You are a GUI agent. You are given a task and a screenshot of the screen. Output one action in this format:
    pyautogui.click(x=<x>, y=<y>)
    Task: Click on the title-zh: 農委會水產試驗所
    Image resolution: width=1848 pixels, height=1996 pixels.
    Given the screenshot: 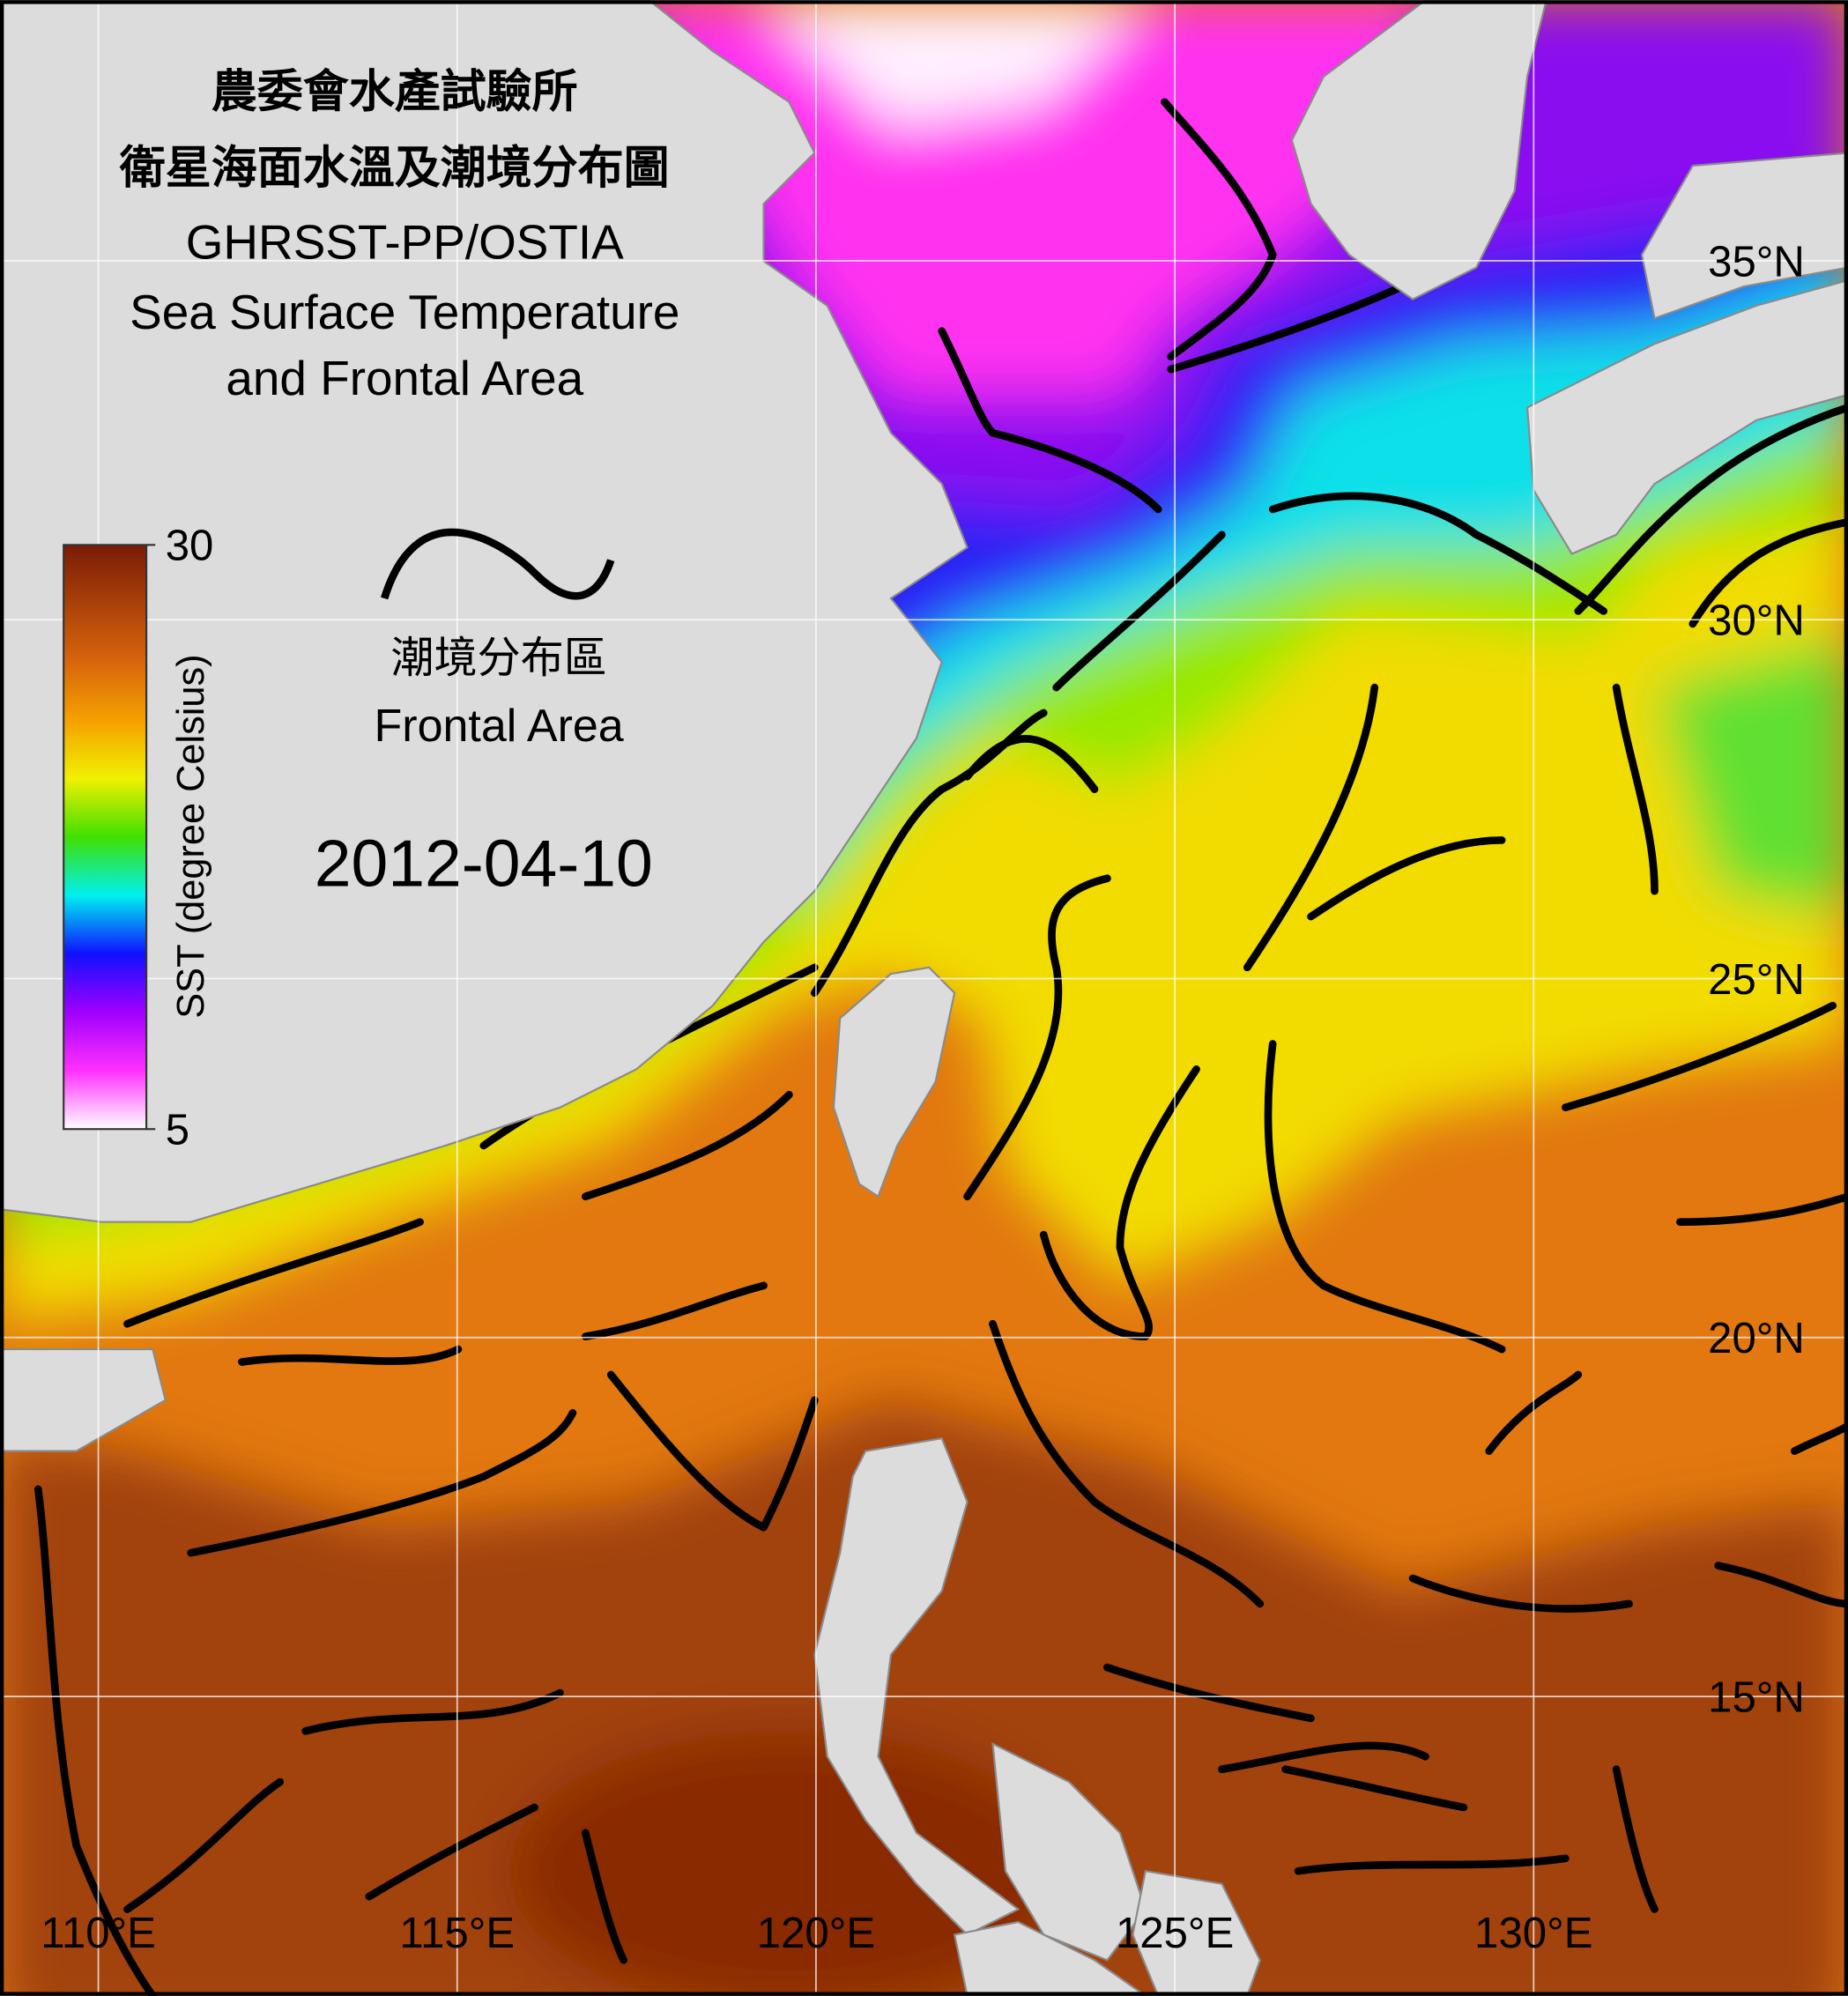 What is the action you would take?
    pyautogui.click(x=395, y=92)
    